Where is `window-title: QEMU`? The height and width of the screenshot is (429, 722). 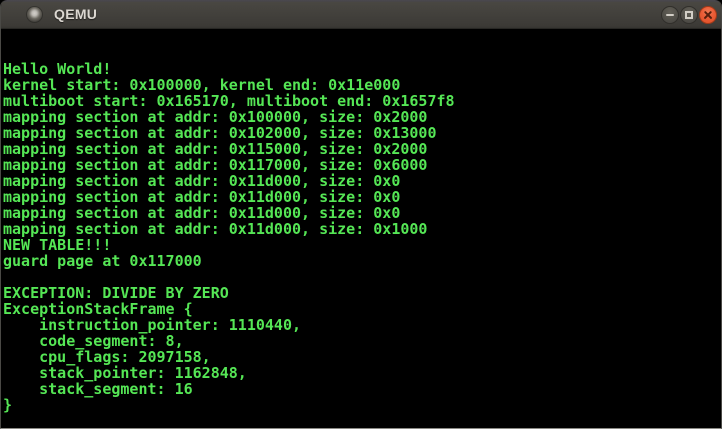
window-title: QEMU is located at coordinates (76, 14).